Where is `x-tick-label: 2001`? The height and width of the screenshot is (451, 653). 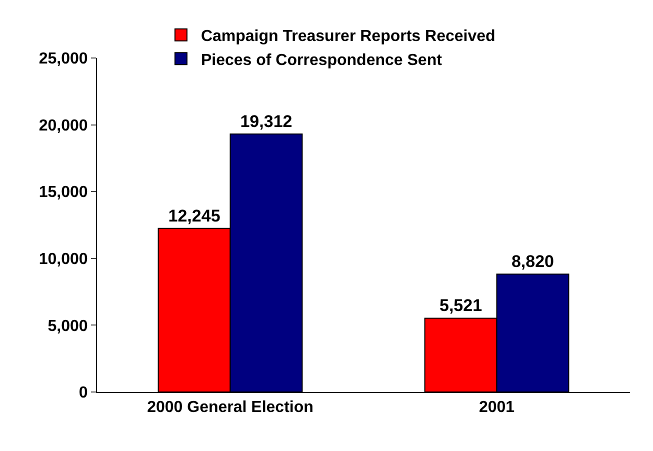 x-tick-label: 2001 is located at coordinates (496, 407).